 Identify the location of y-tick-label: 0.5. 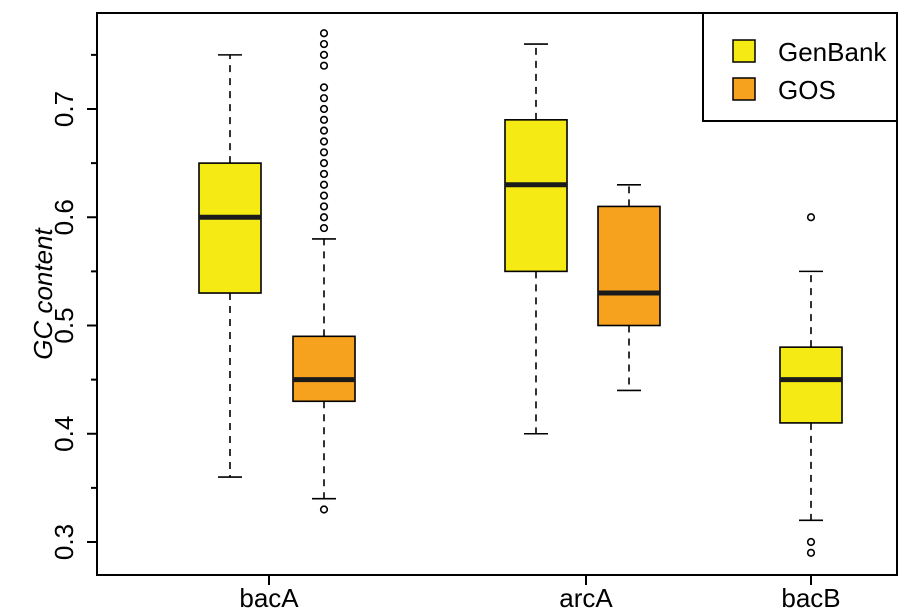
(64, 325).